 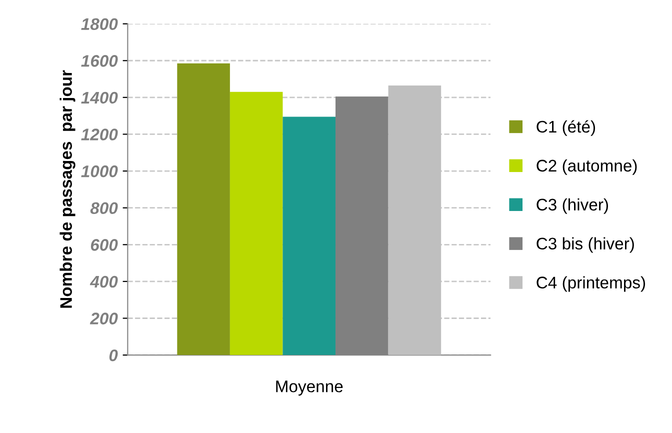 I want to click on y-tick-label: 600, so click(x=104, y=245).